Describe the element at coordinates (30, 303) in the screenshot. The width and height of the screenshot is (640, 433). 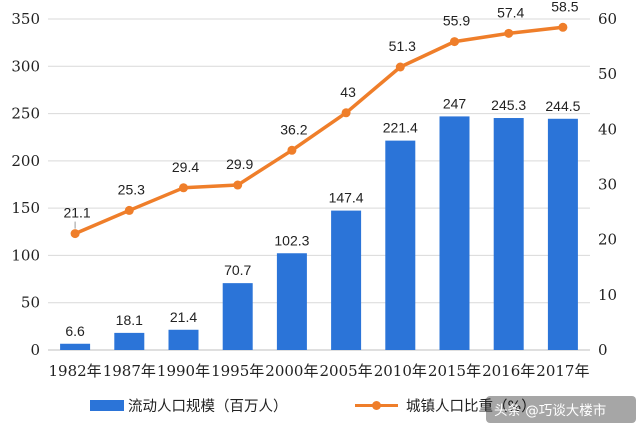
I see `y-left-tick-label: 50` at that location.